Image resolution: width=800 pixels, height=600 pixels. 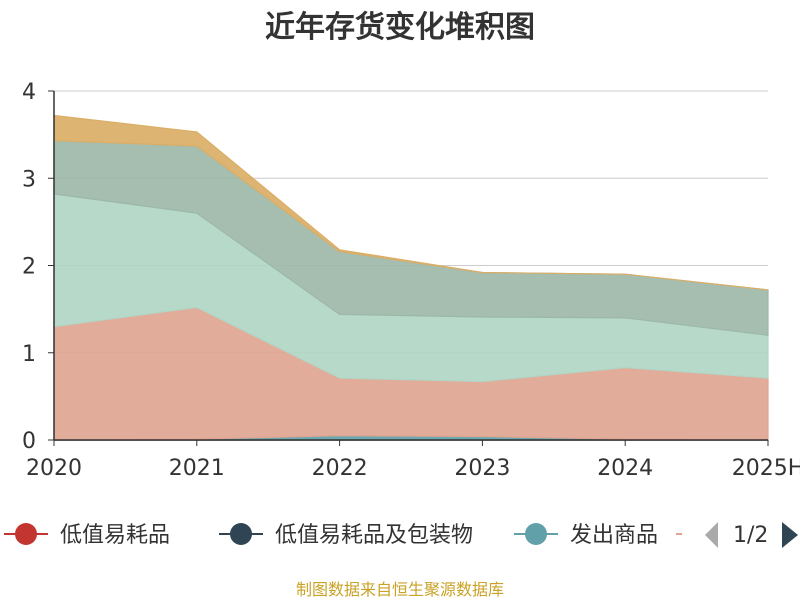 What do you see at coordinates (29, 92) in the screenshot?
I see `y-tick-label: 4` at bounding box center [29, 92].